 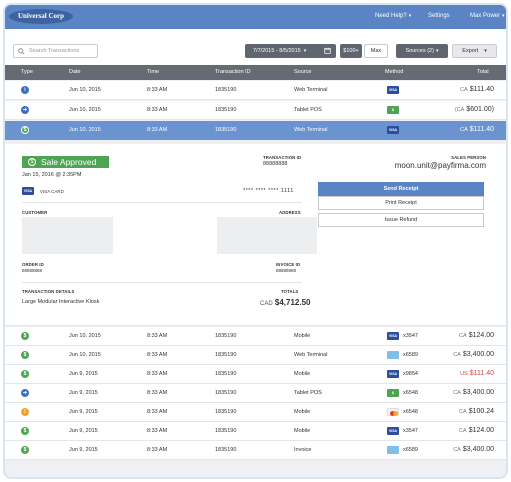 I want to click on warning-icon: !, so click(x=25, y=412).